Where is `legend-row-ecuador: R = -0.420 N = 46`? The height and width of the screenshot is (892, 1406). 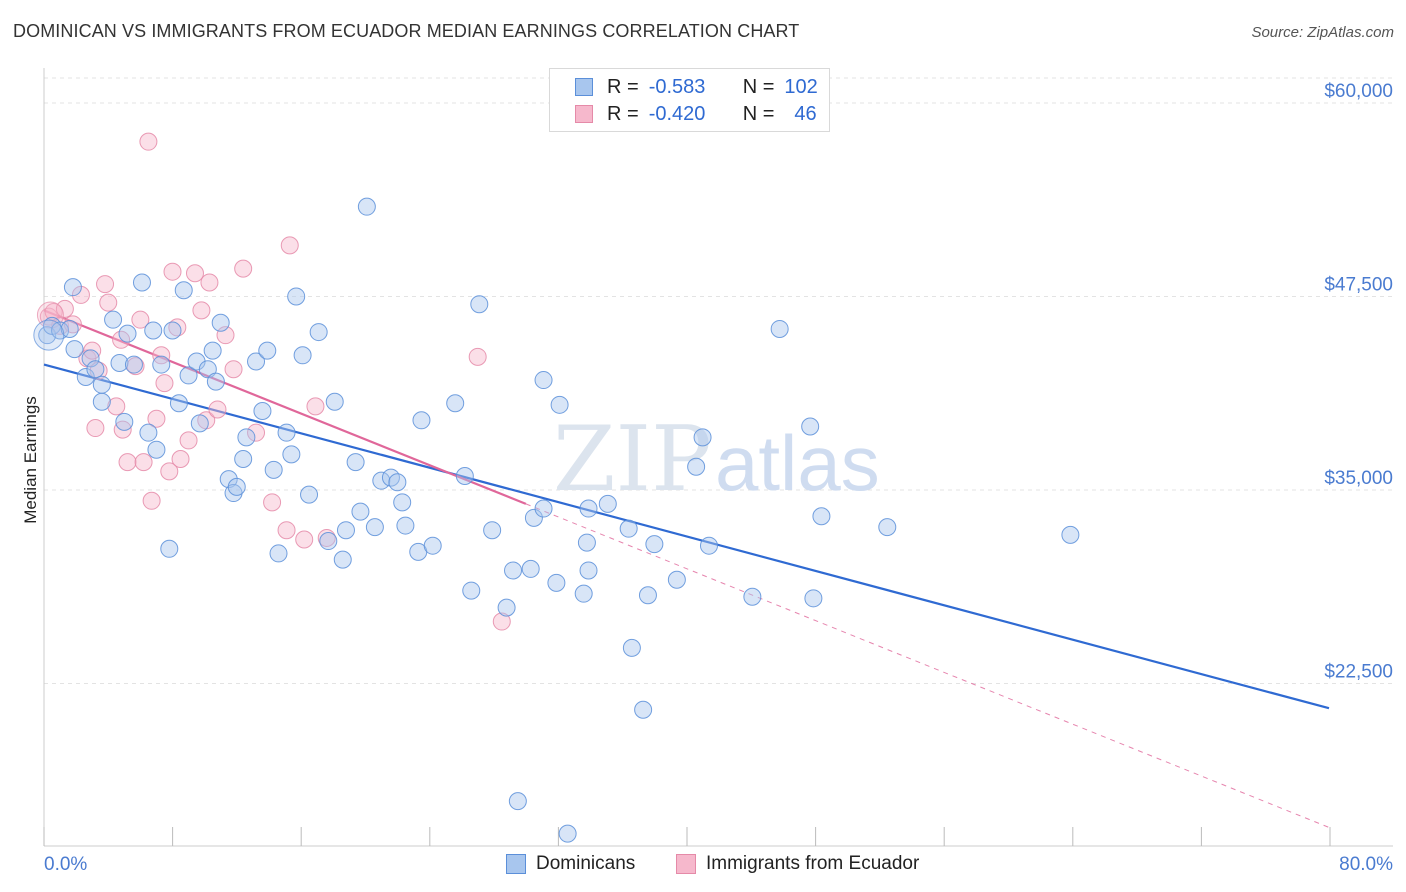 legend-row-ecuador: R = -0.420 N = 46 is located at coordinates (696, 114).